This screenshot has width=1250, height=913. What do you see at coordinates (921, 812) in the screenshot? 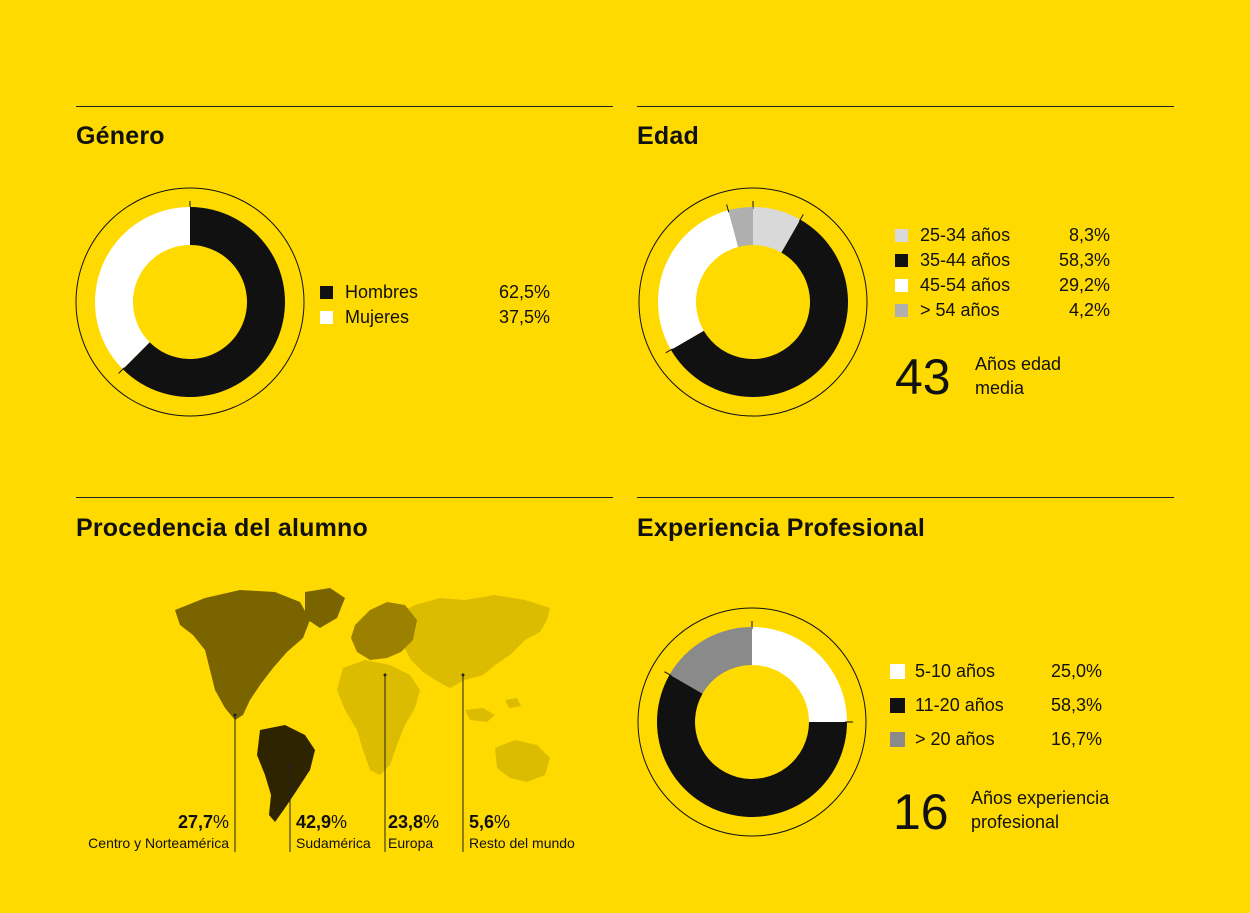
I see `experiencia-number: 16` at bounding box center [921, 812].